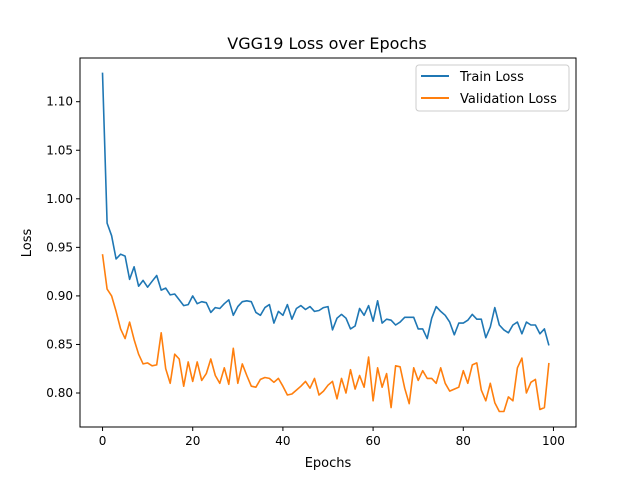 This screenshot has width=640, height=484. Describe the element at coordinates (59, 150) in the screenshot. I see `y-tick-label: 1.05` at that location.